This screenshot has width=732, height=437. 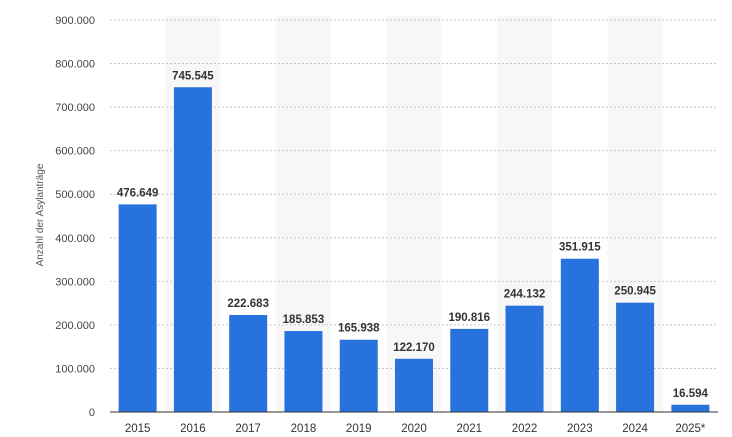 What do you see at coordinates (525, 295) in the screenshot?
I see `data-label: 244.132` at bounding box center [525, 295].